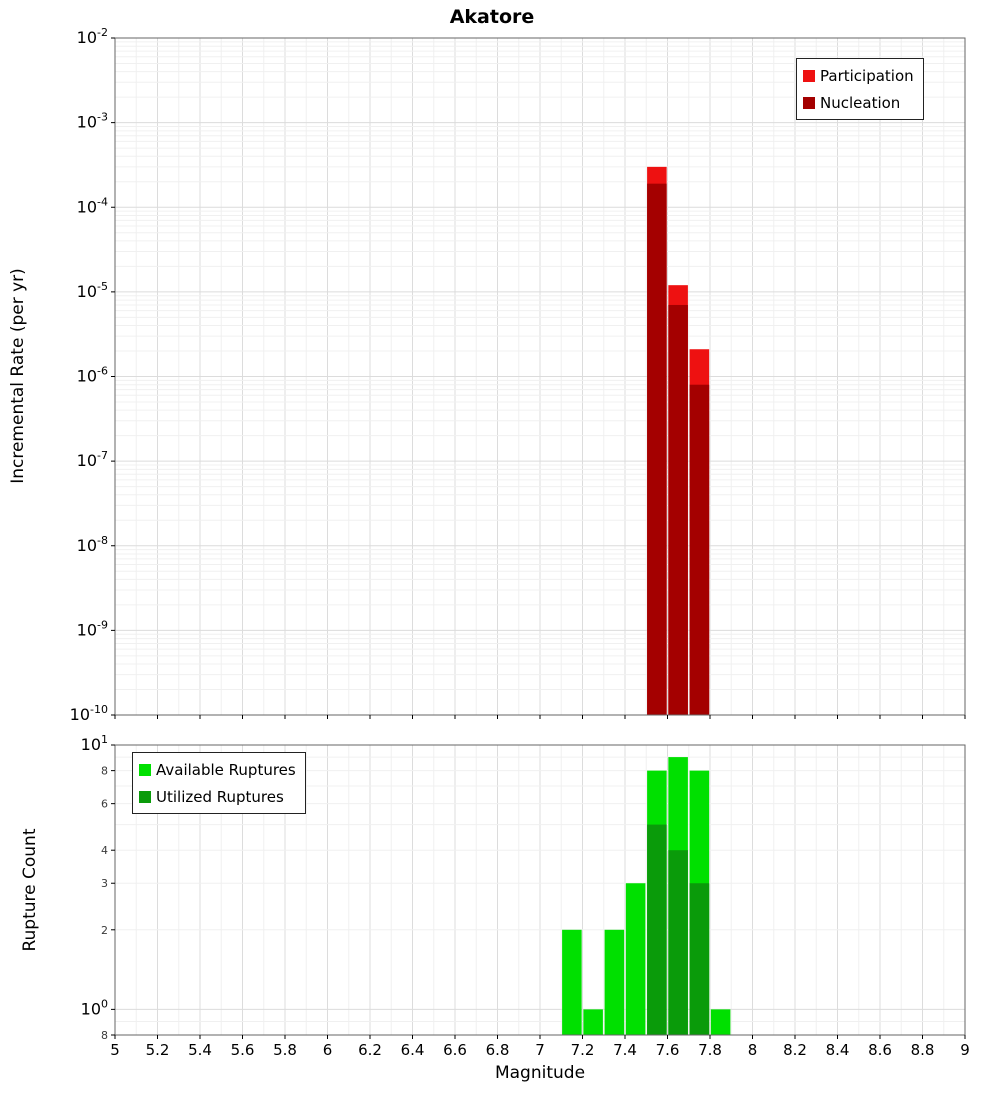 Image resolution: width=1000 pixels, height=1100 pixels. I want to click on chart-title: Akatore, so click(492, 17).